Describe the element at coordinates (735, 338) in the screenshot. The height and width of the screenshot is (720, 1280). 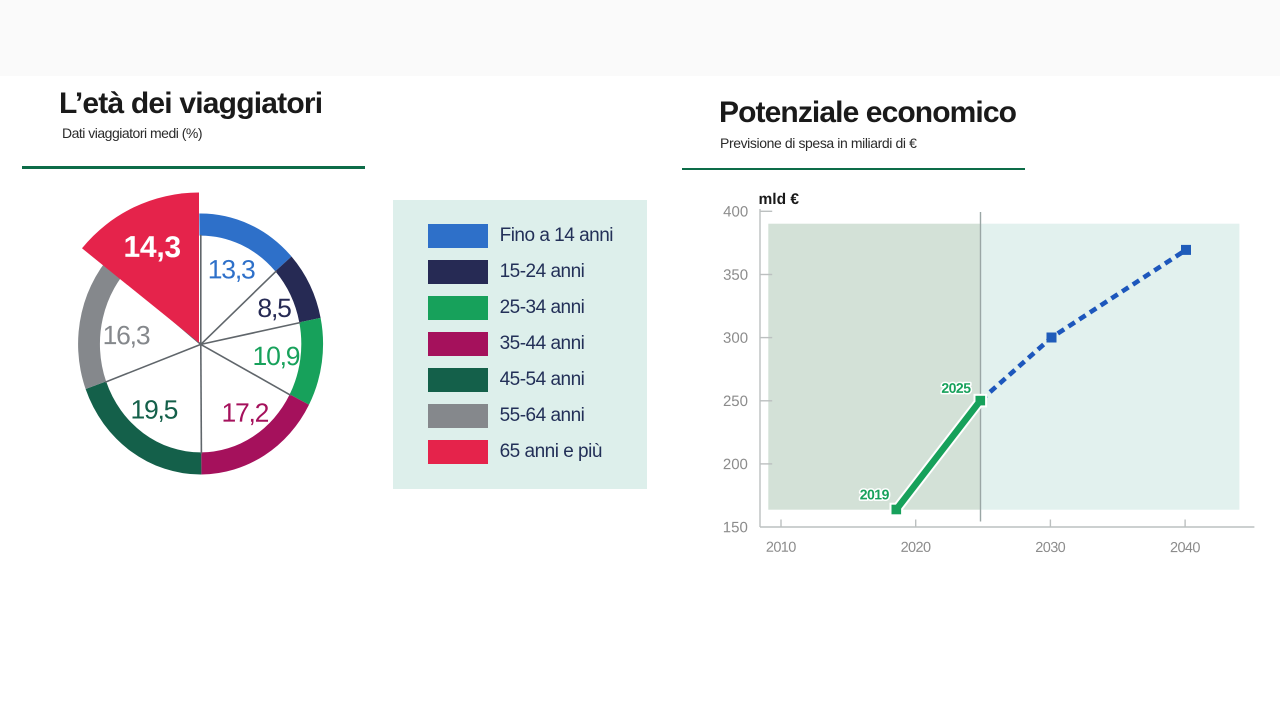
I see `svg-text: 300` at that location.